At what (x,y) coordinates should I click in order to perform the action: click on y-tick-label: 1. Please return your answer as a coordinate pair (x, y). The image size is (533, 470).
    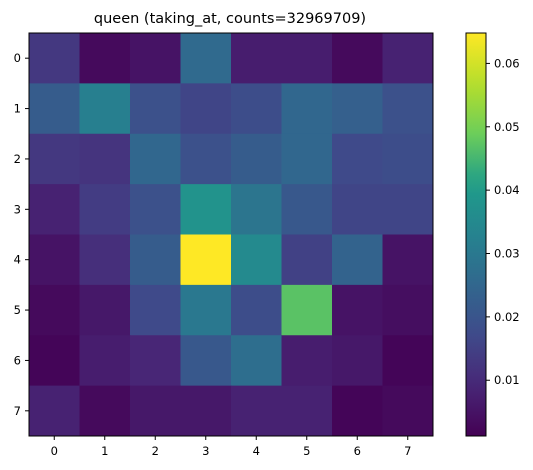
    Looking at the image, I should click on (17, 109).